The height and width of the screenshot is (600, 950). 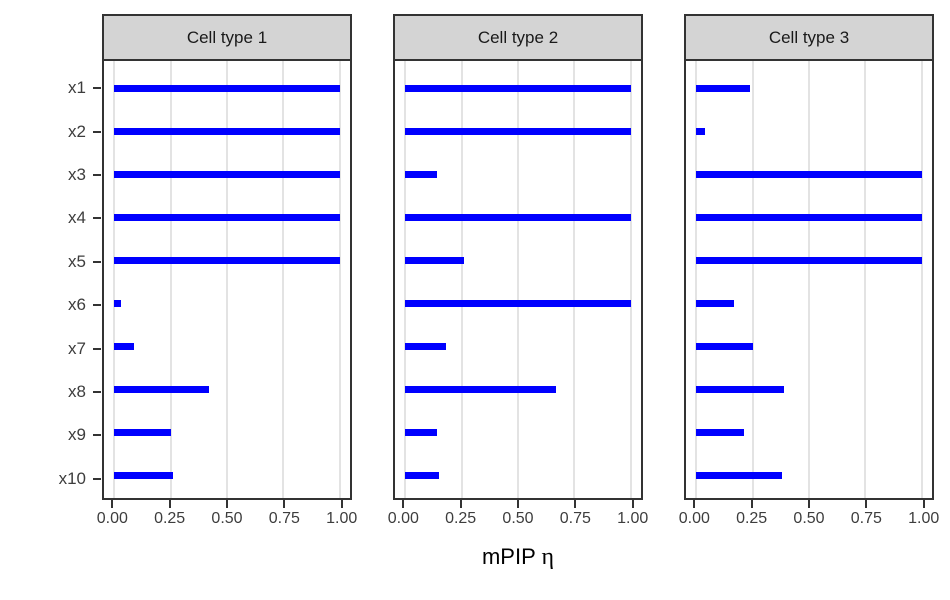 I want to click on facet-strip: Cell type 3, so click(x=809, y=37).